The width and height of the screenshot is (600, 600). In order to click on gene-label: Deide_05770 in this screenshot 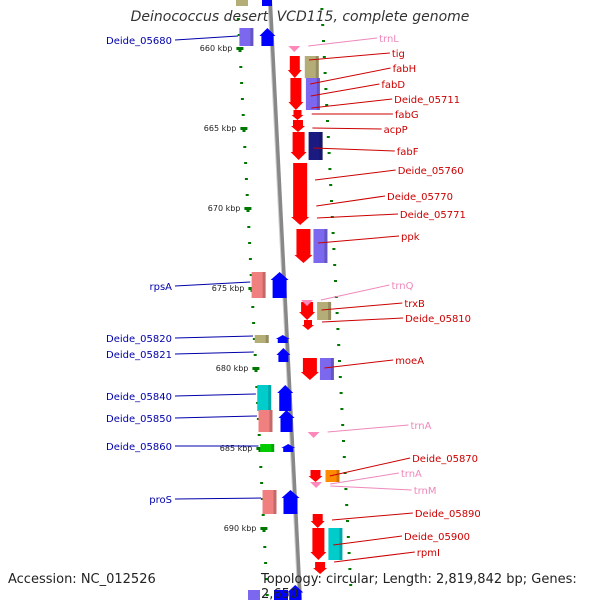, I will do `click(420, 197)`.